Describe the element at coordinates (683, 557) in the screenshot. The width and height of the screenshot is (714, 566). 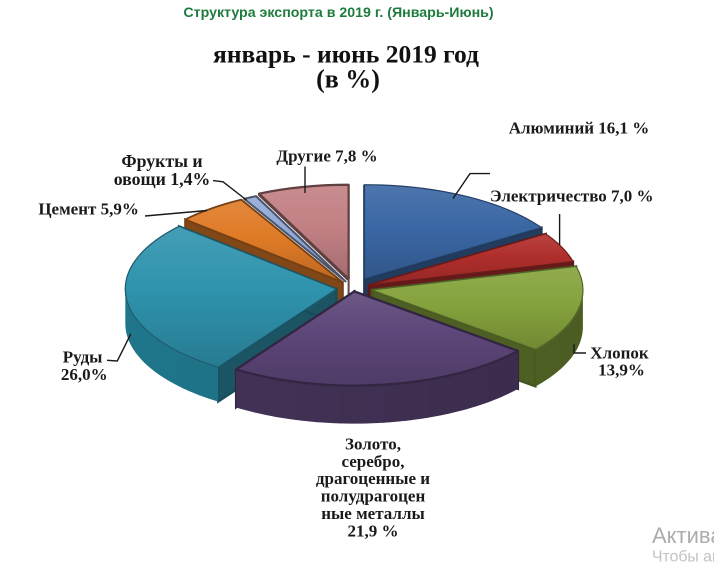
I see `svg-text: Чтобы активировать` at that location.